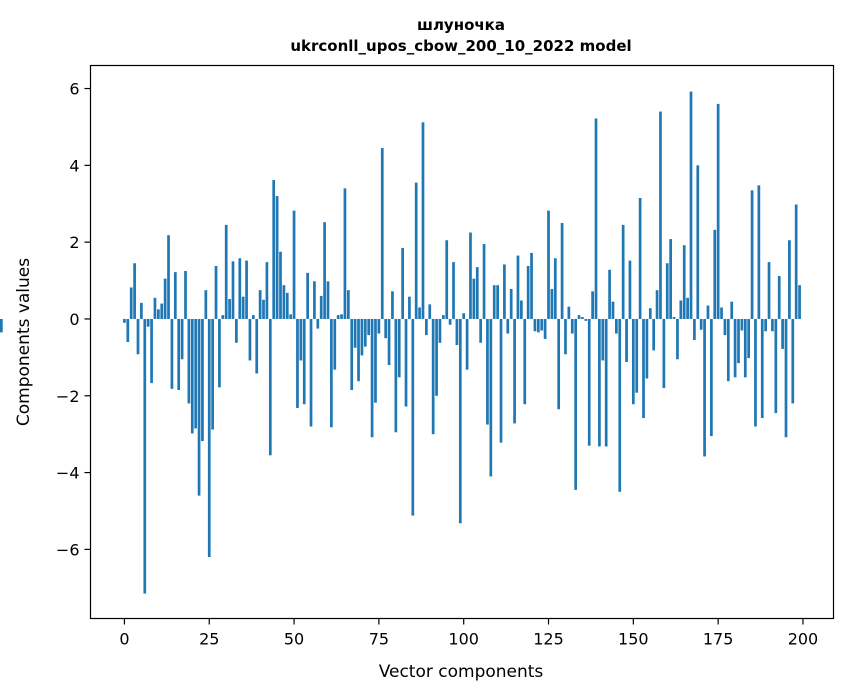 The image size is (847, 696). What do you see at coordinates (68, 396) in the screenshot?
I see `y-tick-label: −2` at bounding box center [68, 396].